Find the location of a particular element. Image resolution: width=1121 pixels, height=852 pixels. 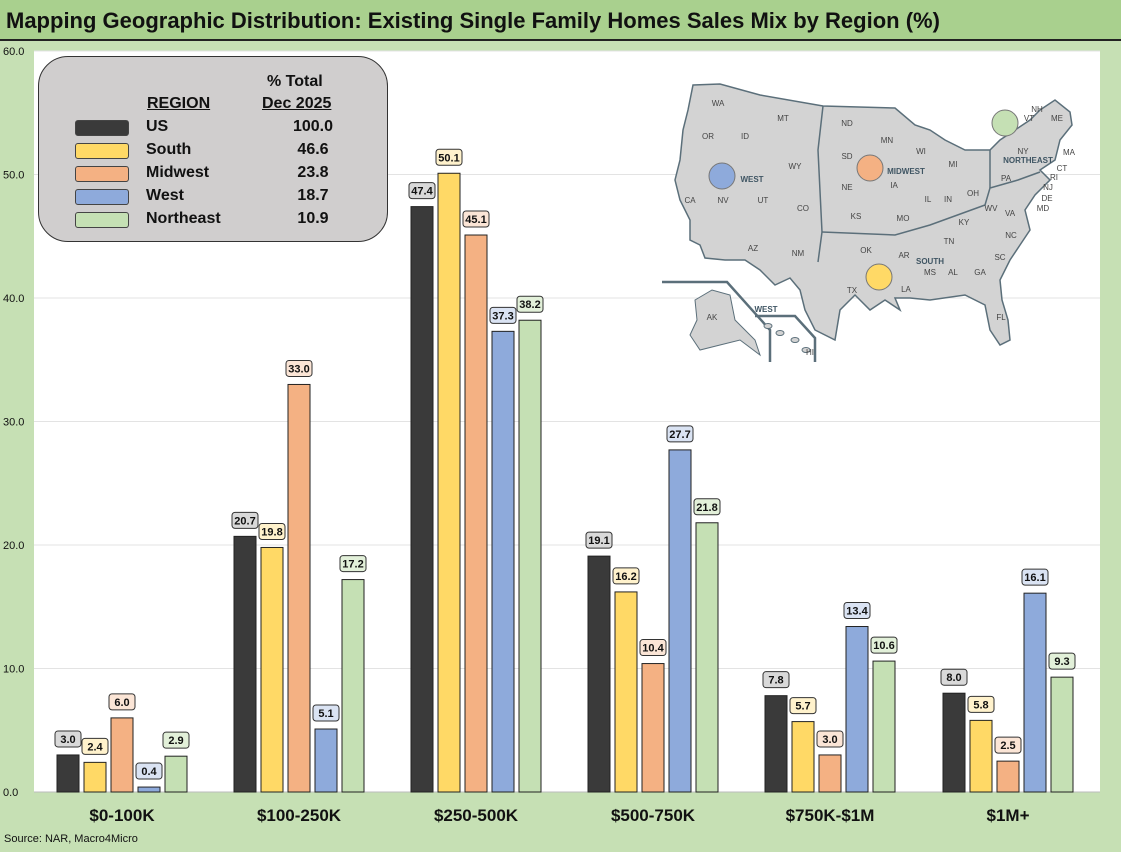

region-label: WEST is located at coordinates (751, 179).